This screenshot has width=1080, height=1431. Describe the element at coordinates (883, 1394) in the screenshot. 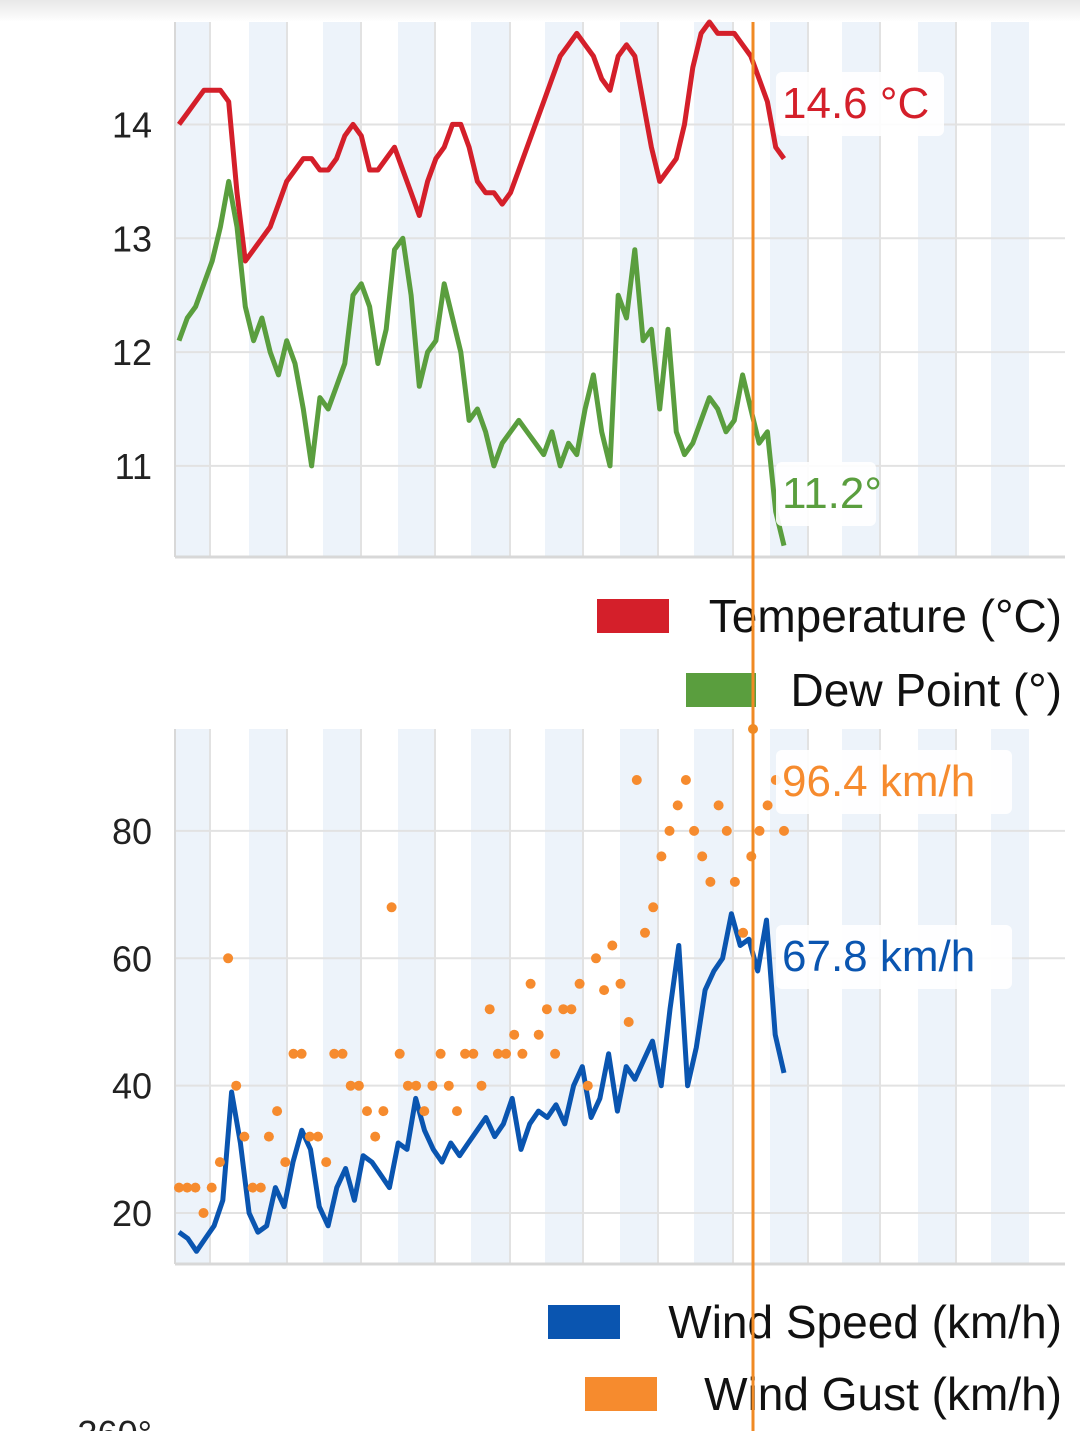

I see `wind-gust-legend-label: Wind Gust (km/h)` at that location.